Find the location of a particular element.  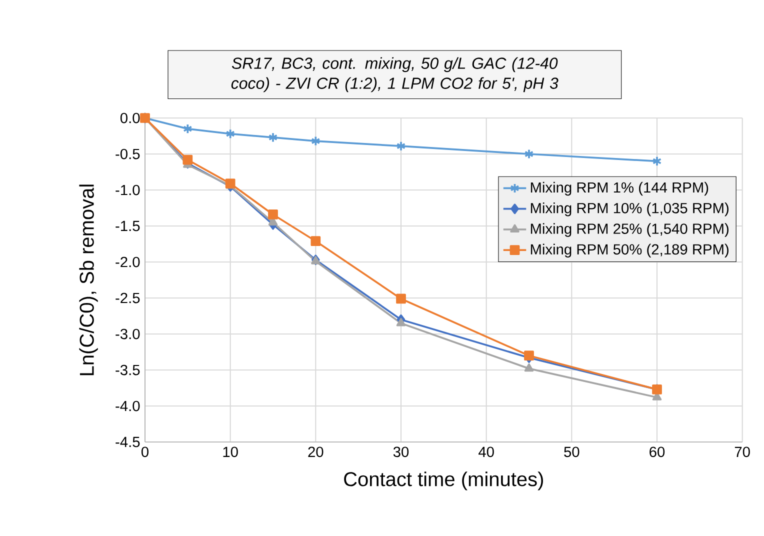

legend-label: Mixing RPM 1% (144 RPM) is located at coordinates (619, 189).